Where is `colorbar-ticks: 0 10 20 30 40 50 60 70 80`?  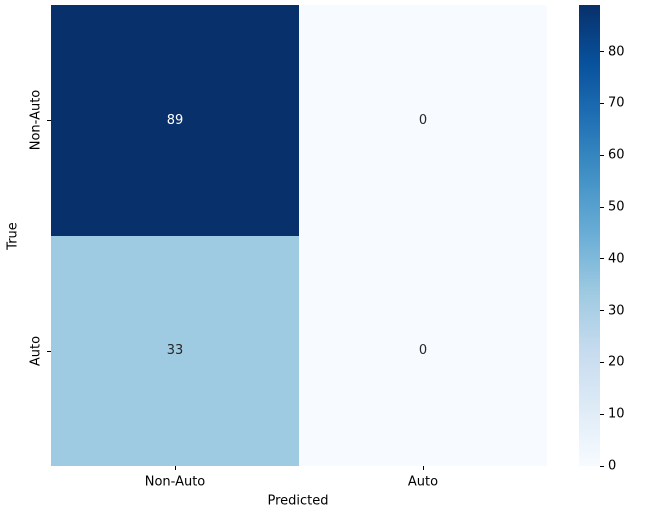
colorbar-ticks: 0 10 20 30 40 50 60 70 80 is located at coordinates (623, 239).